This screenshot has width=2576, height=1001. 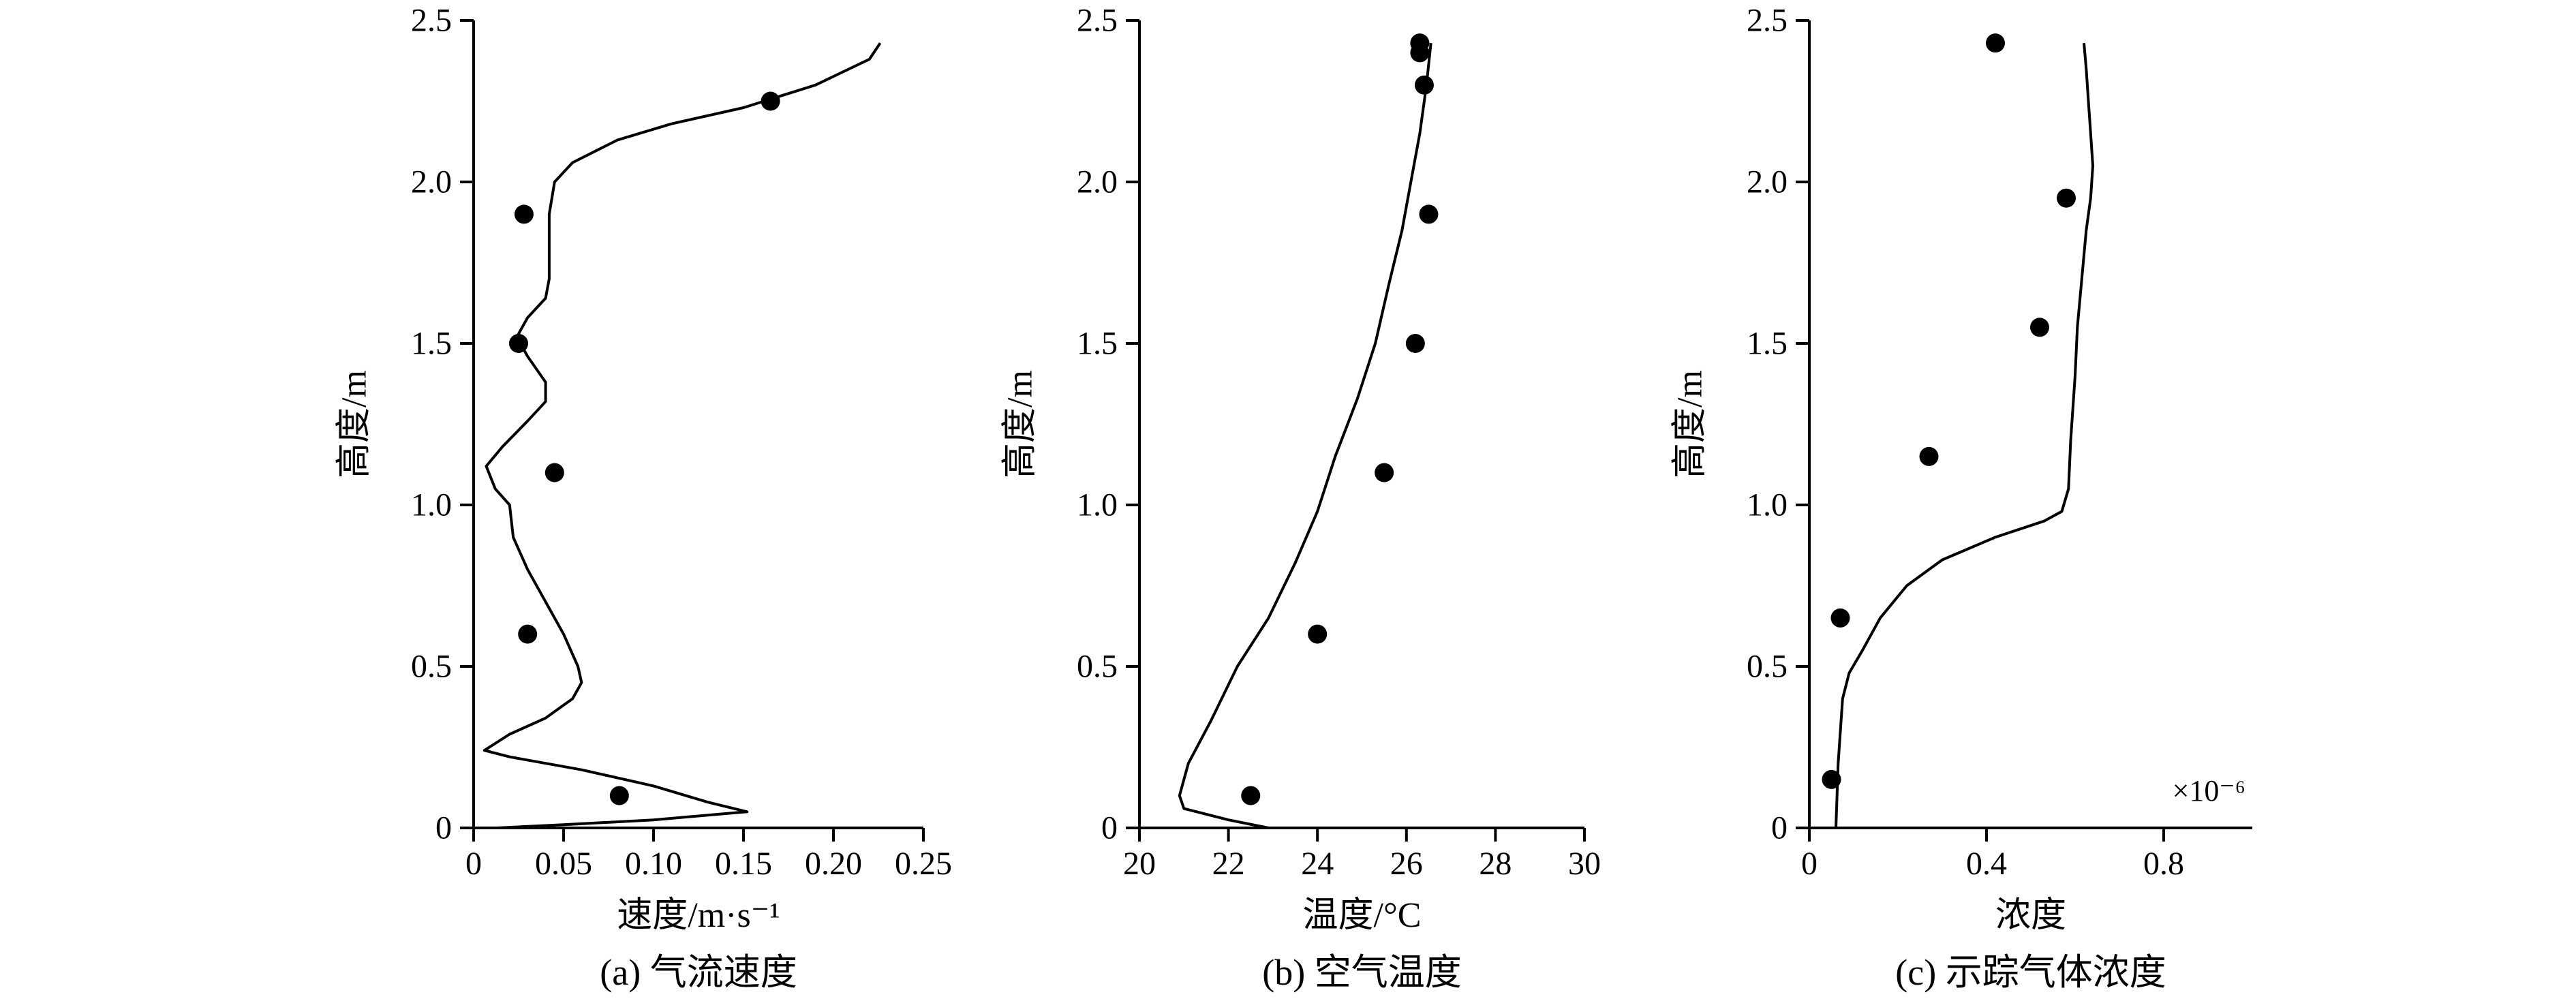 I want to click on x-tick-label: 0.10, so click(x=653, y=864).